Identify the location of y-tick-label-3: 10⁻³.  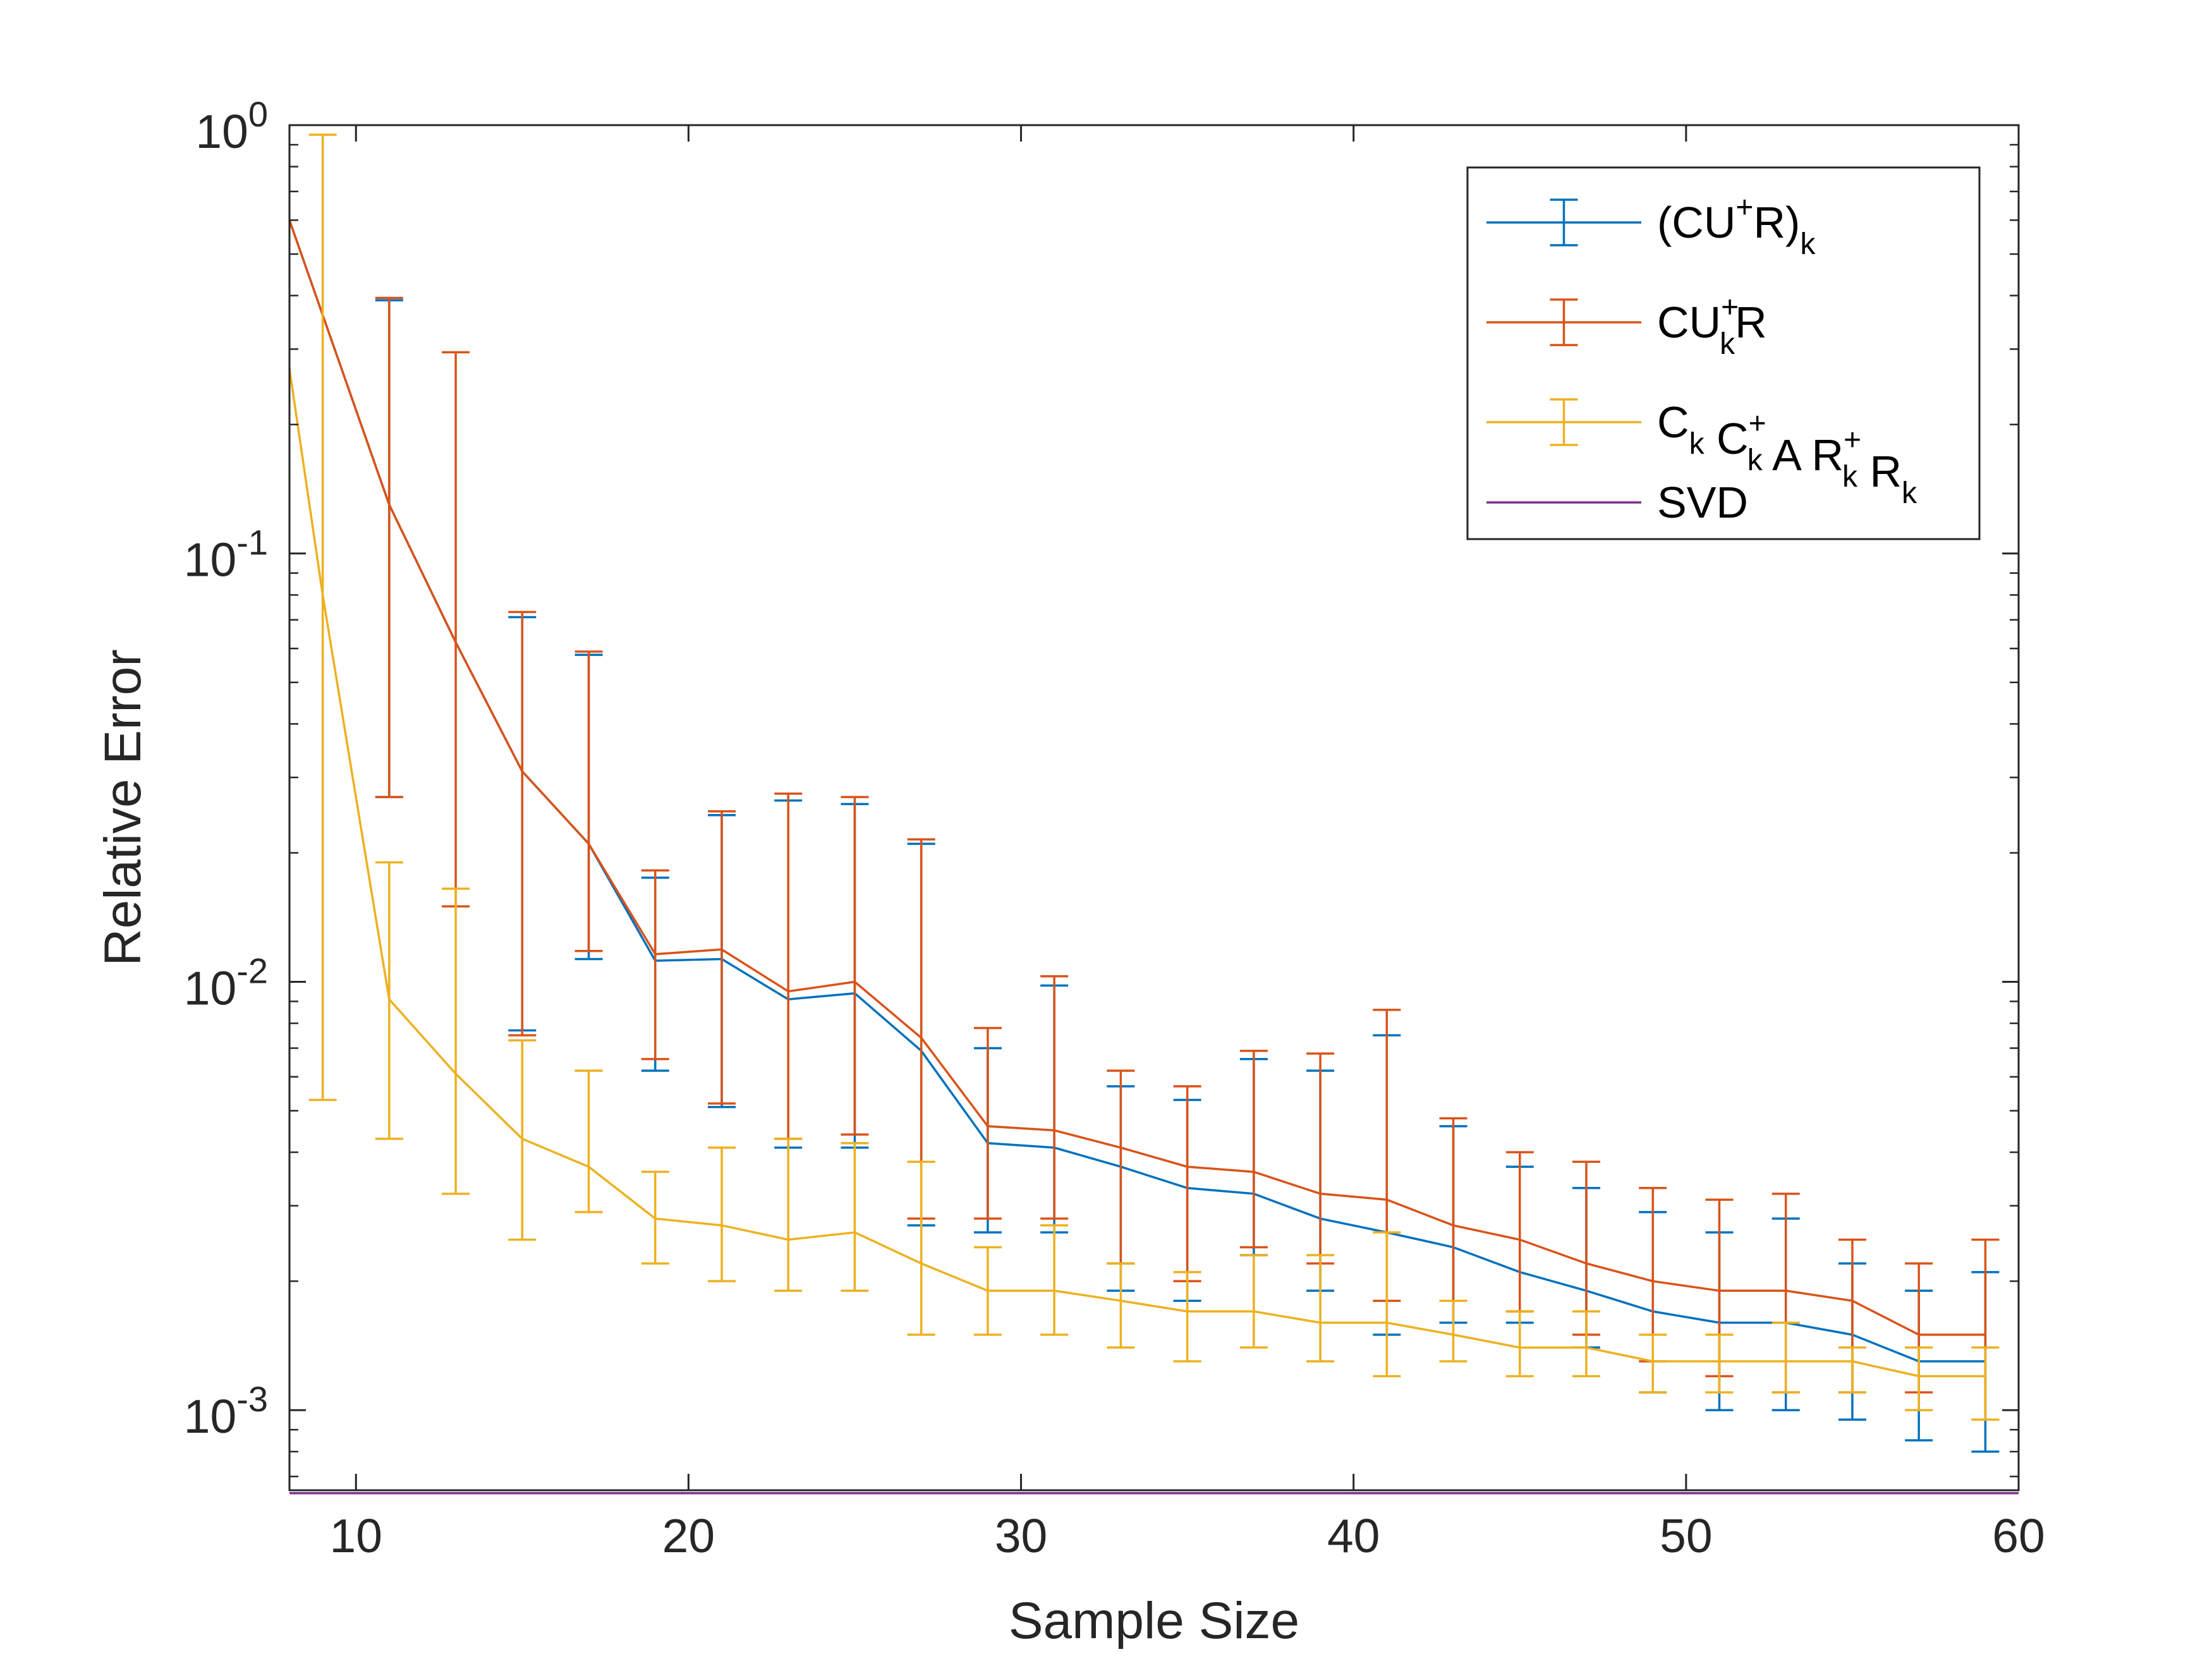
(226, 1411).